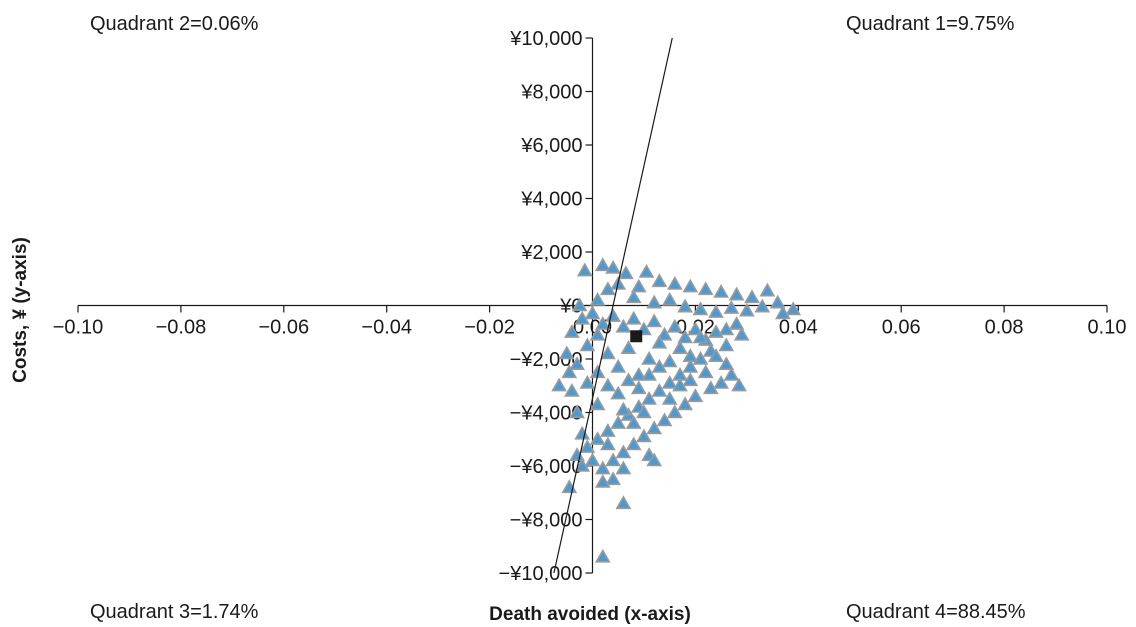 This screenshot has width=1136, height=627. I want to click on y-axis-title: Costs, ¥ (y-axis), so click(20, 310).